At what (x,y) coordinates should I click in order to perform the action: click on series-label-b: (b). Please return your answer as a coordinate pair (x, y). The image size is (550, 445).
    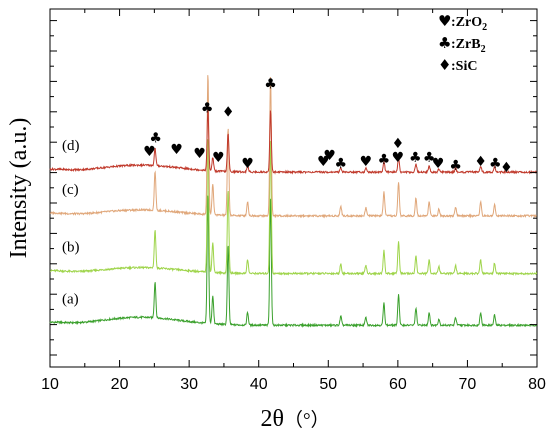
    Looking at the image, I should click on (71, 248).